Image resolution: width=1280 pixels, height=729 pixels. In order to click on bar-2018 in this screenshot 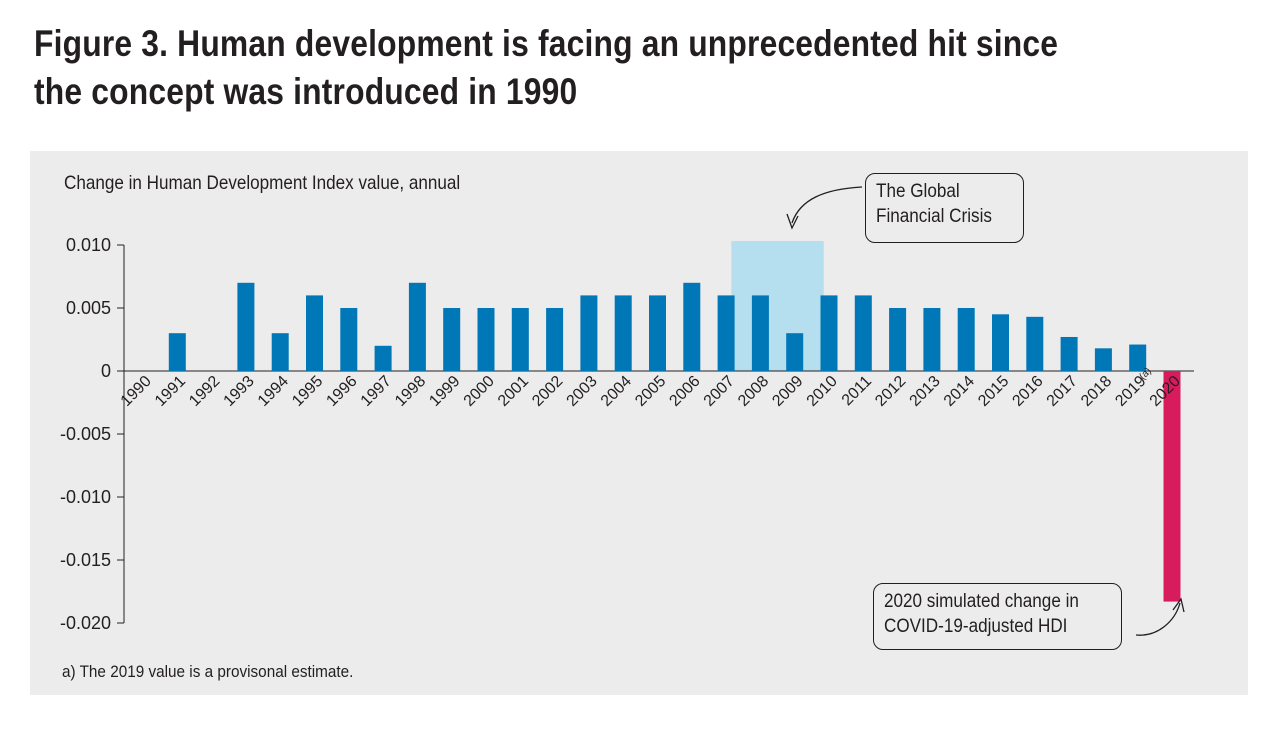, I will do `click(1103, 359)`.